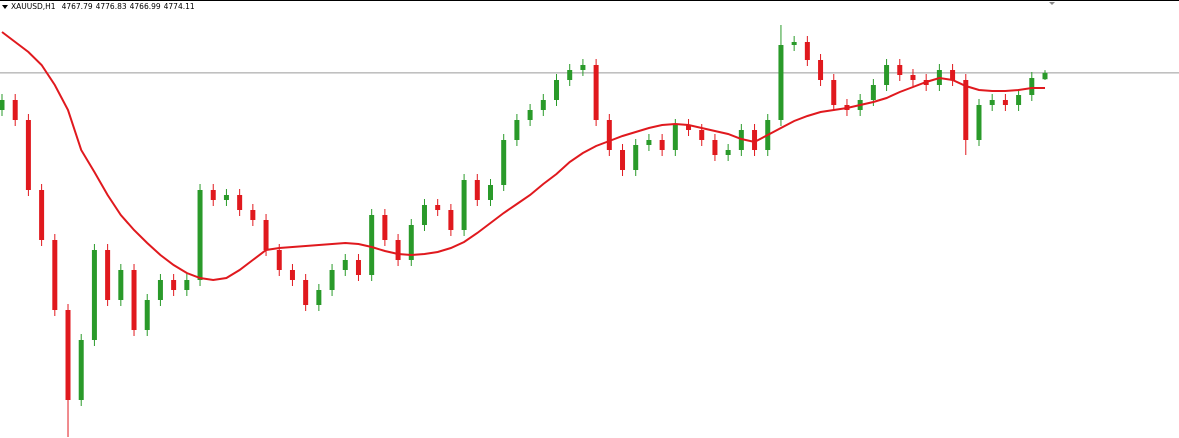  Describe the element at coordinates (5, 7) in the screenshot. I see `menu-arrow` at that location.